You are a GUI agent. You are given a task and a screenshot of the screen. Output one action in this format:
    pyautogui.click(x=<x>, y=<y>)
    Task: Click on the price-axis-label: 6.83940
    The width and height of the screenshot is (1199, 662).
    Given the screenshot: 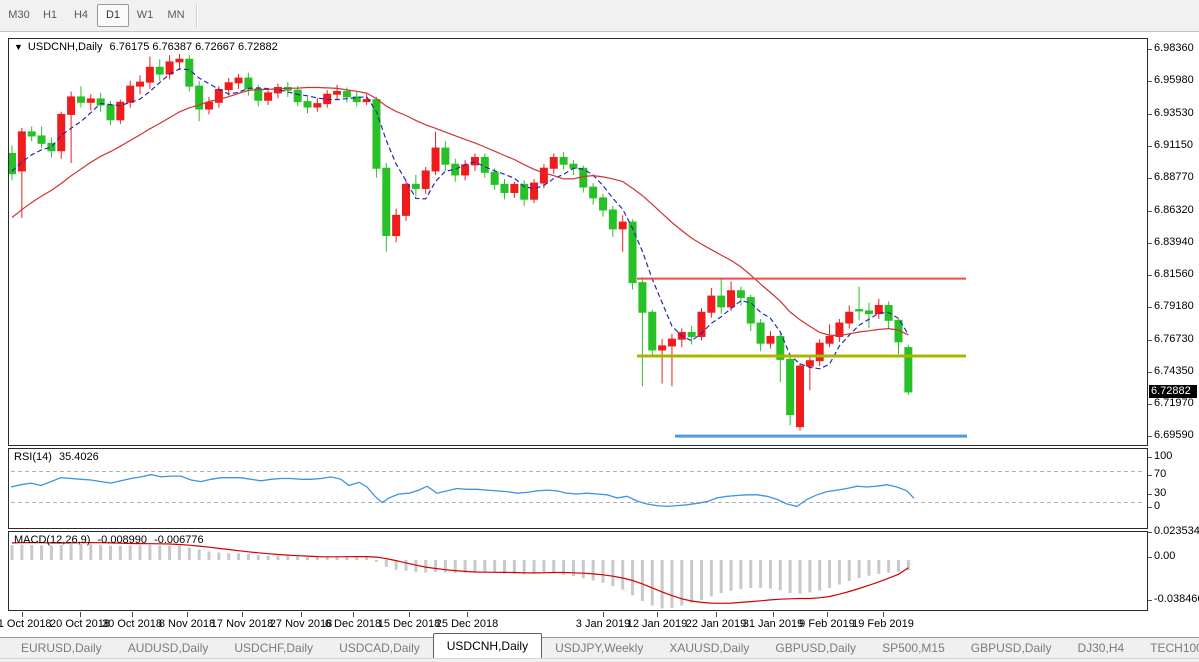 What is the action you would take?
    pyautogui.click(x=1174, y=242)
    